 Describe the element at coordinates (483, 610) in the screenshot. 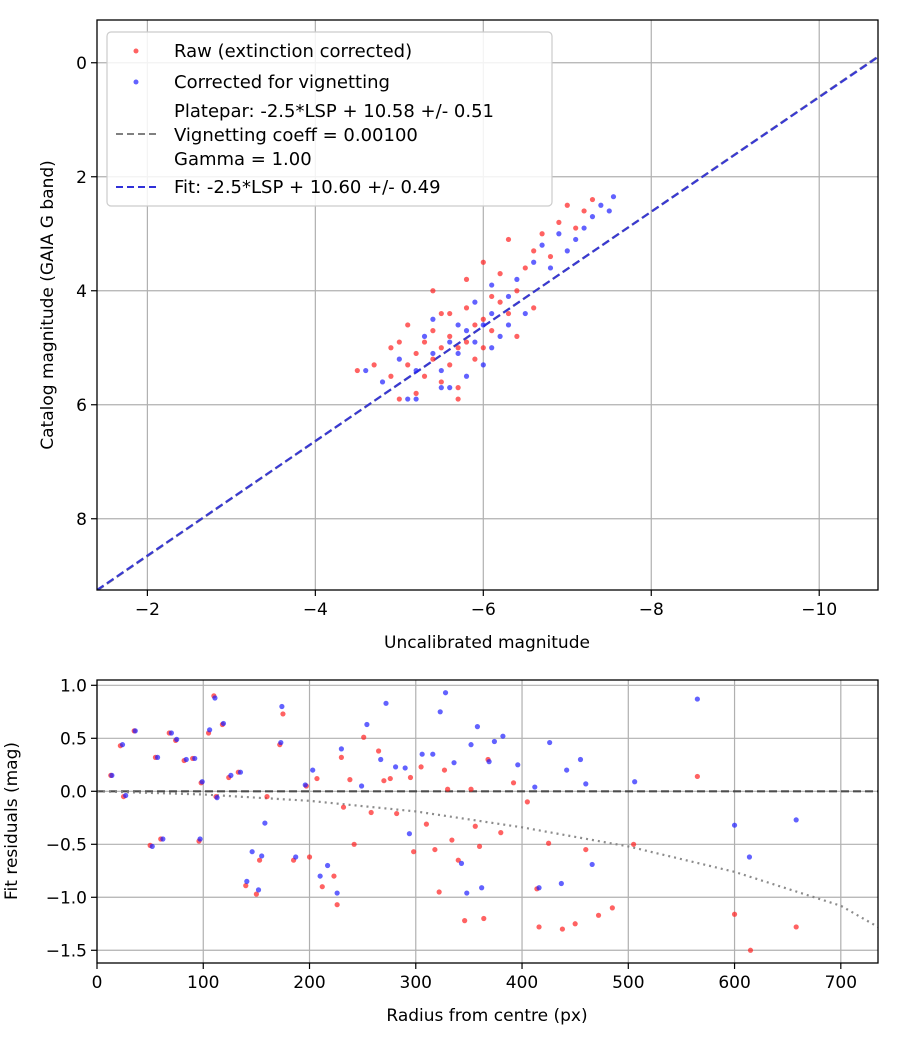

I see `x-tick-label: −6` at that location.